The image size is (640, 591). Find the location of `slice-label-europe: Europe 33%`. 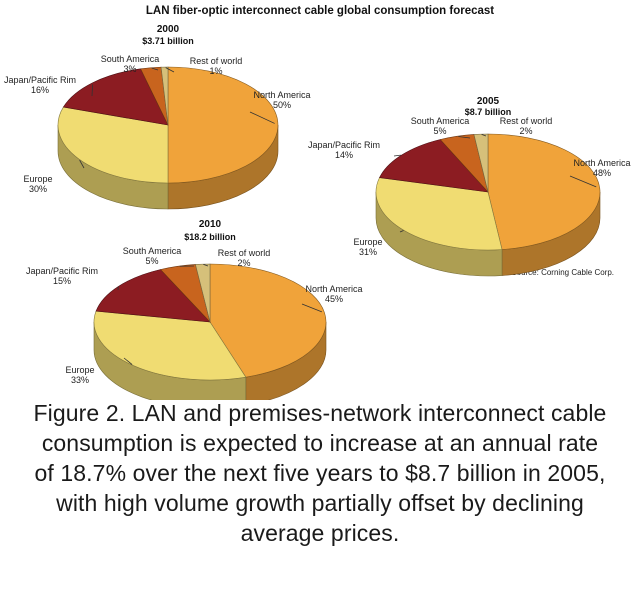

slice-label-europe: Europe 33% is located at coordinates (79, 375).